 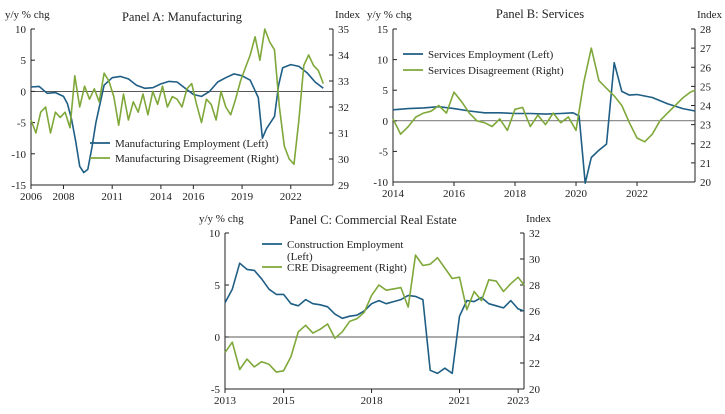 I want to click on x-tick-label: 2015, so click(x=284, y=401).